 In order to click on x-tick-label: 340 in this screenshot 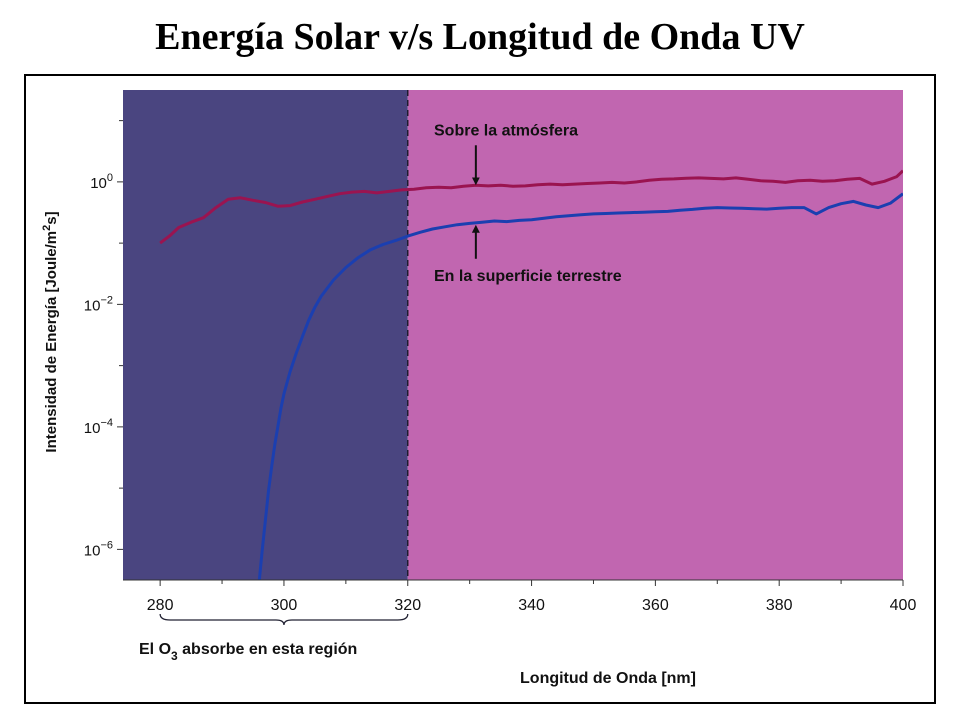, I will do `click(531, 605)`.